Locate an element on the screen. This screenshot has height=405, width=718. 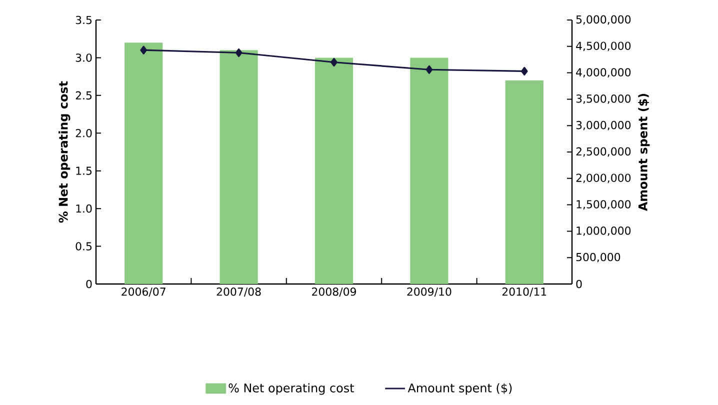
y2-tick-label: 1,500,000 is located at coordinates (603, 205).